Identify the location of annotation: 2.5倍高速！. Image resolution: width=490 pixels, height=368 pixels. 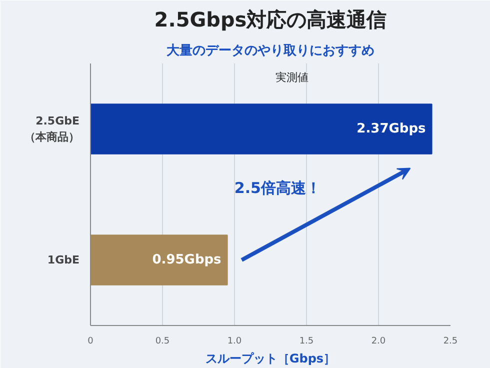
(277, 187).